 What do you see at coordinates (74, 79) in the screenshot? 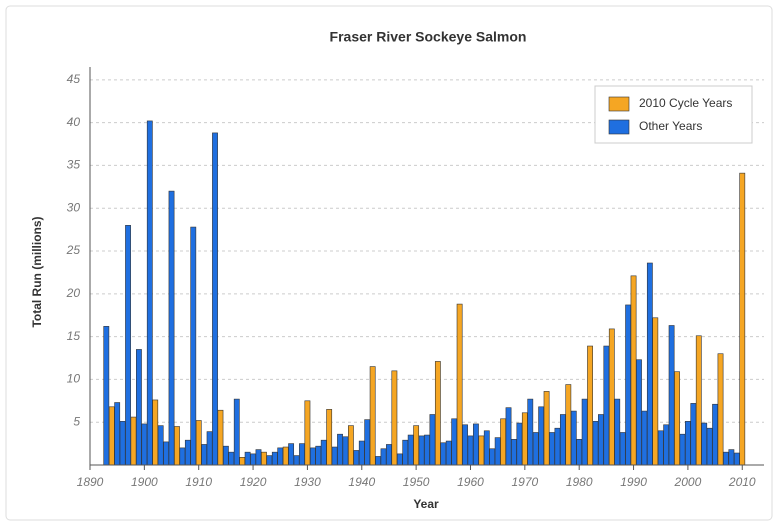
I see `y-tick-label: 45` at bounding box center [74, 79].